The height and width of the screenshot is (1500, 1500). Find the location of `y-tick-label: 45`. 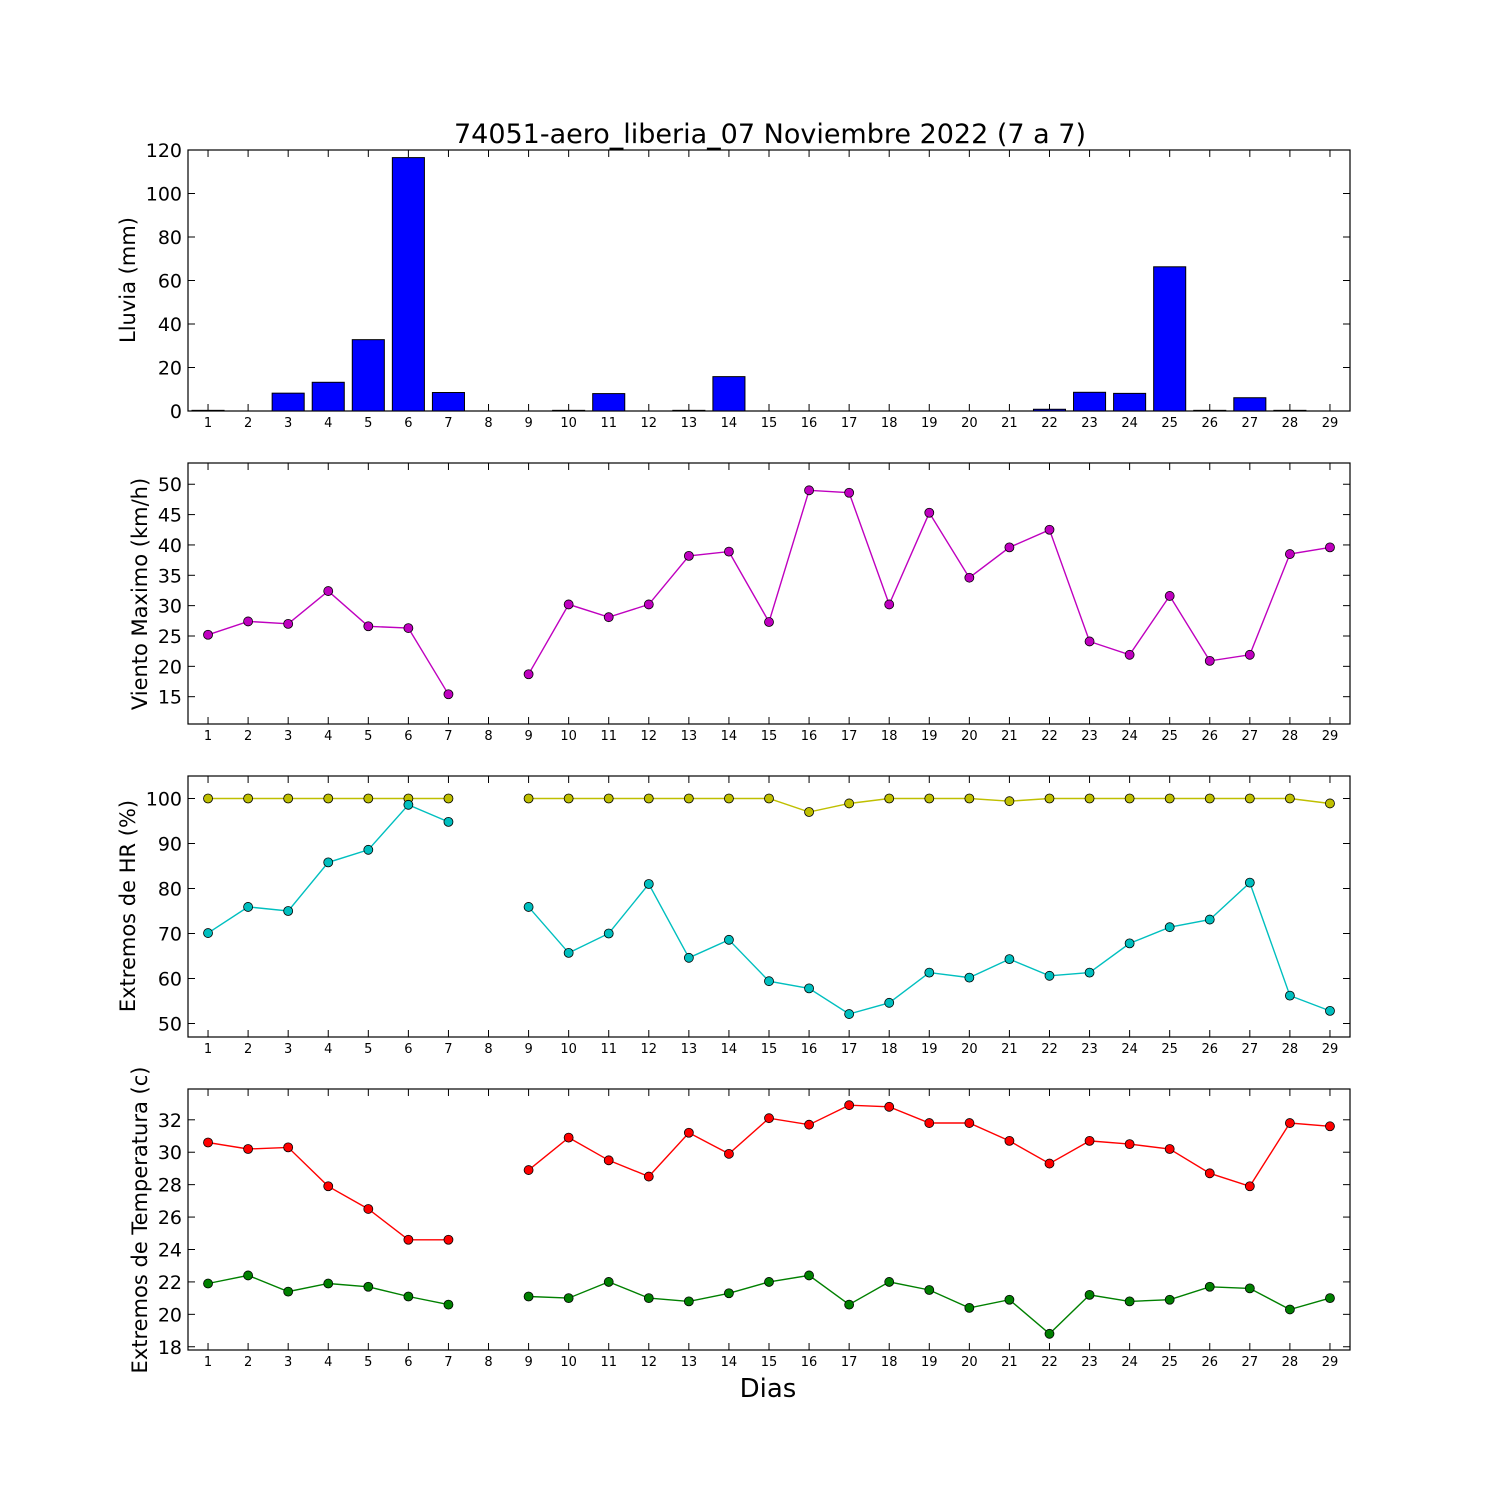

y-tick-label: 45 is located at coordinates (170, 516).